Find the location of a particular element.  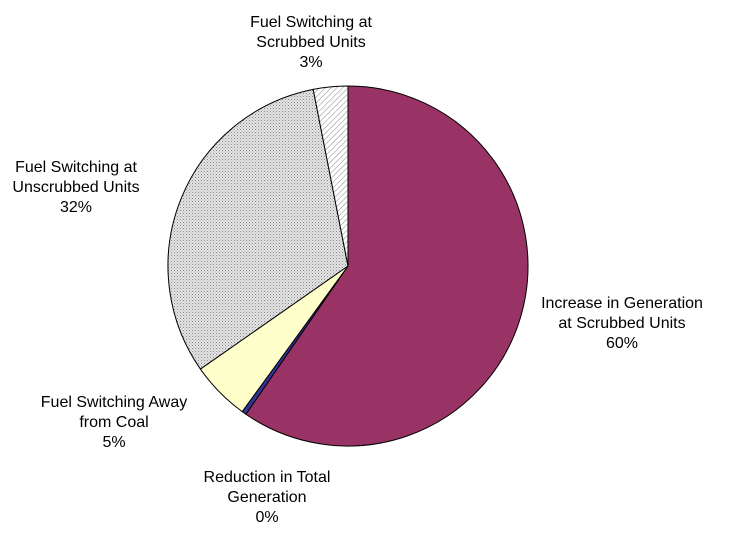

slice-label-fuel-switching-at-unscrubbed-units: Fuel Switching at Unscrubbed Units 32% is located at coordinates (75, 187).